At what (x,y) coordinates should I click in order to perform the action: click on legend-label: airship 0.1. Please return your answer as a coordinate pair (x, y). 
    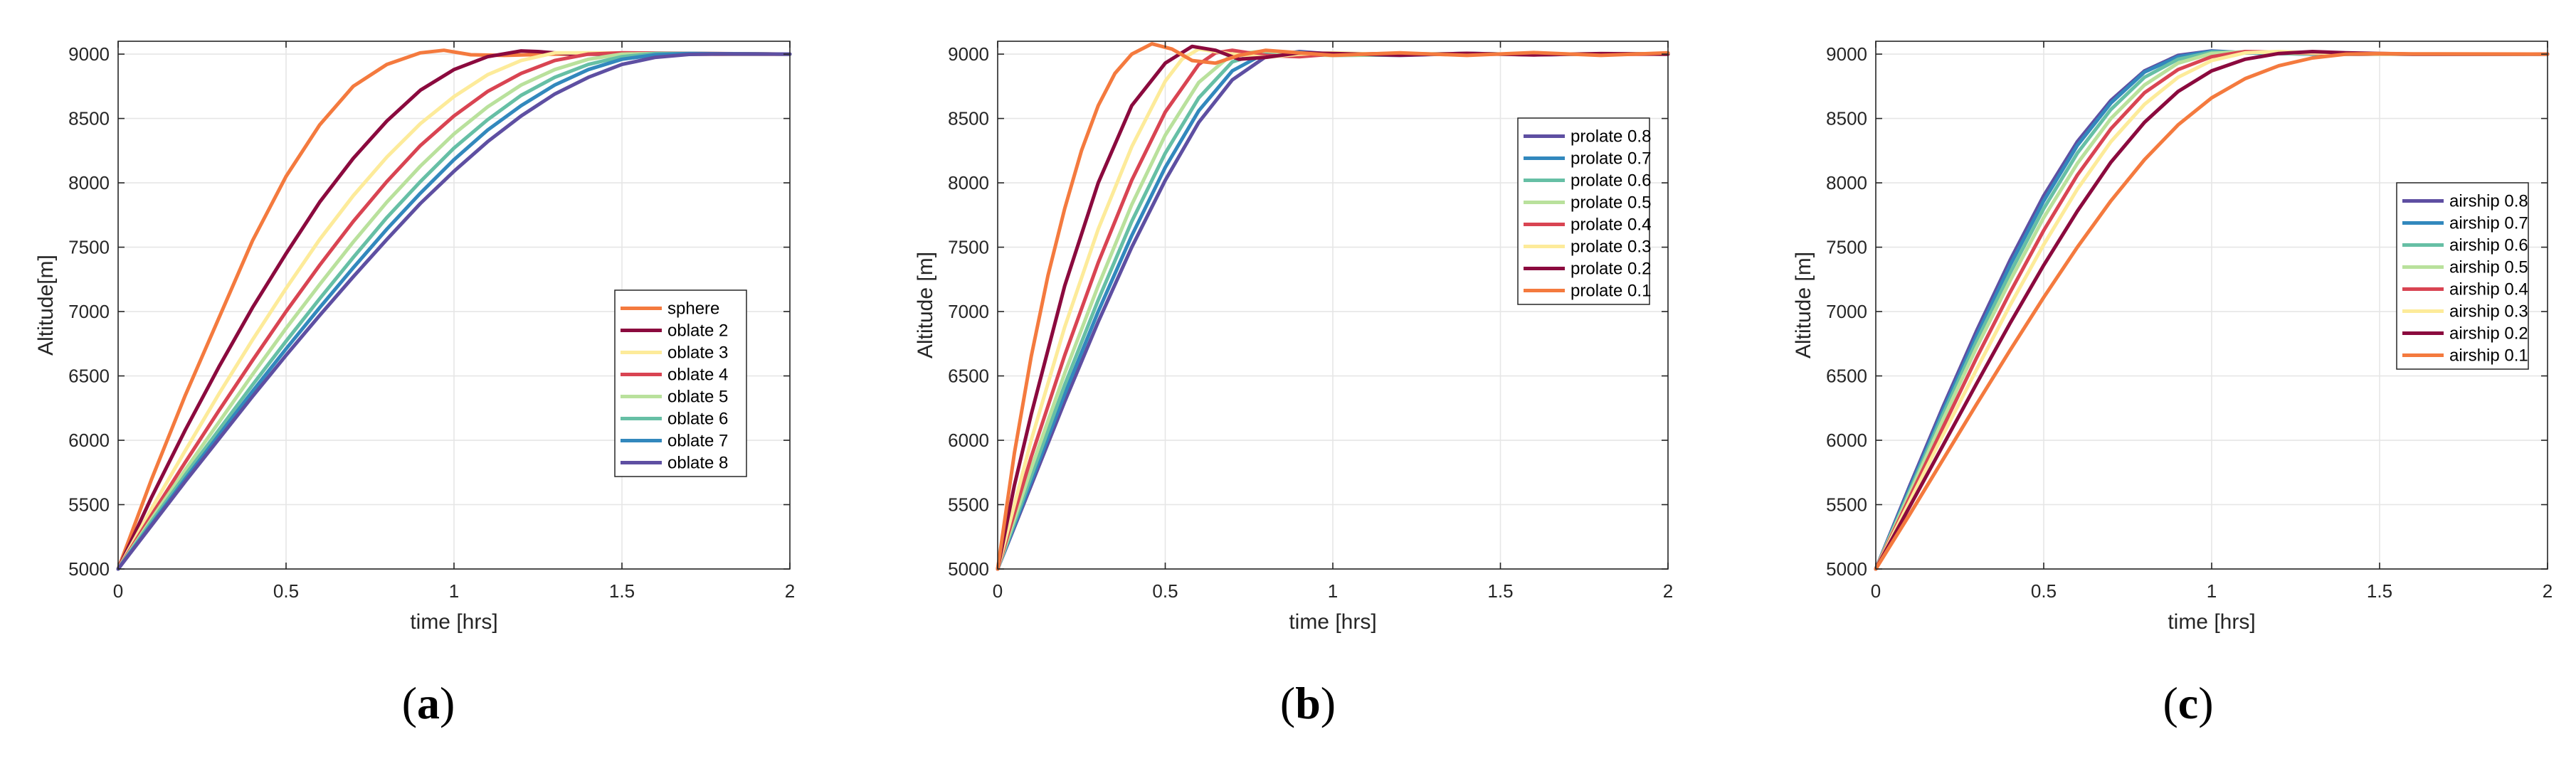
    Looking at the image, I should click on (2489, 356).